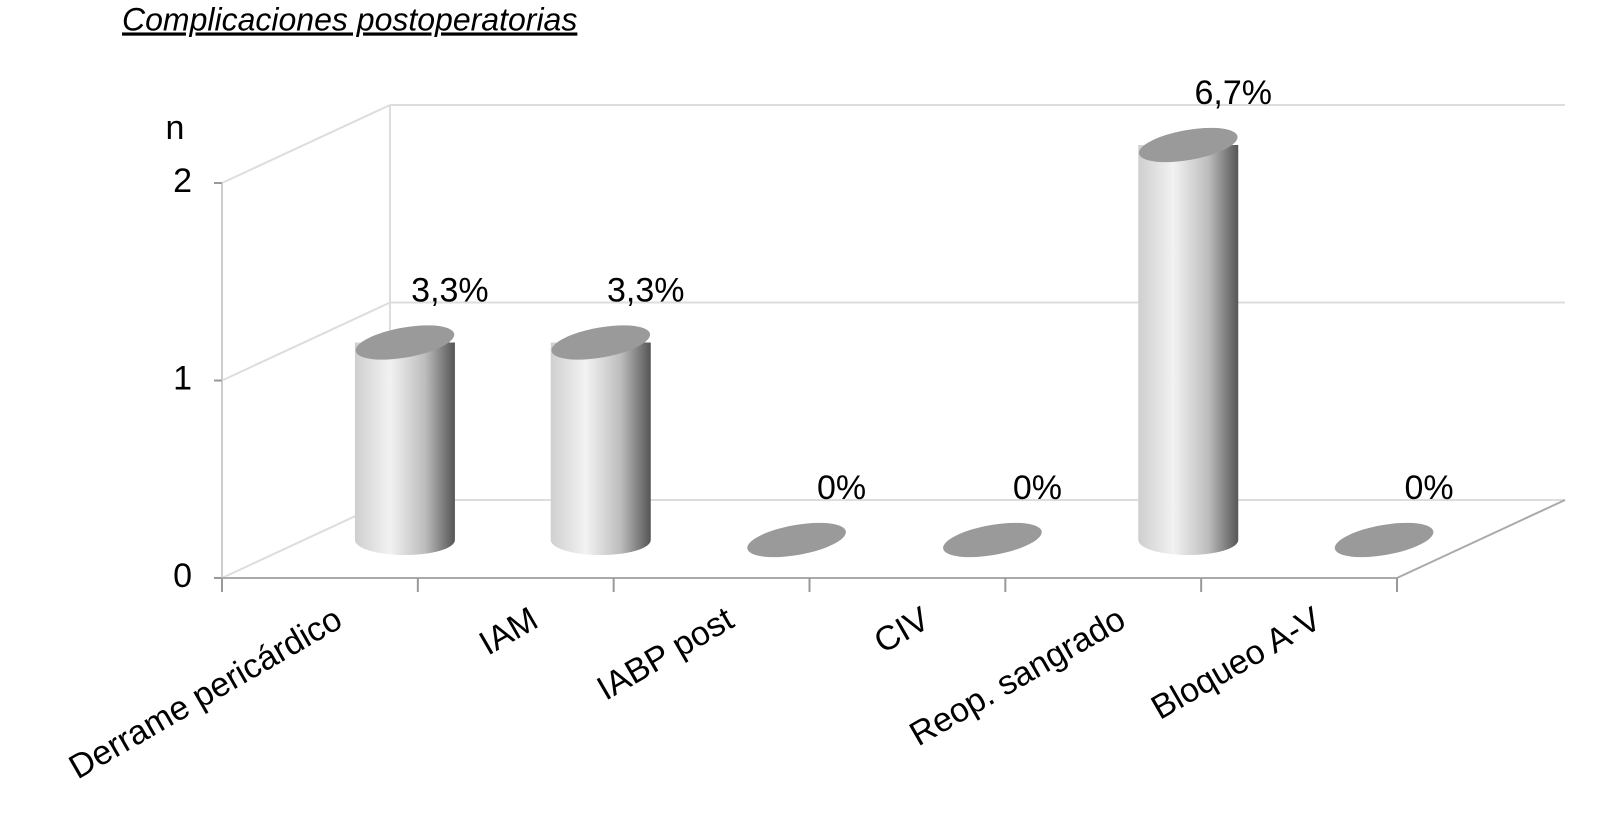  What do you see at coordinates (182, 378) in the screenshot?
I see `y-tick-label: 1` at bounding box center [182, 378].